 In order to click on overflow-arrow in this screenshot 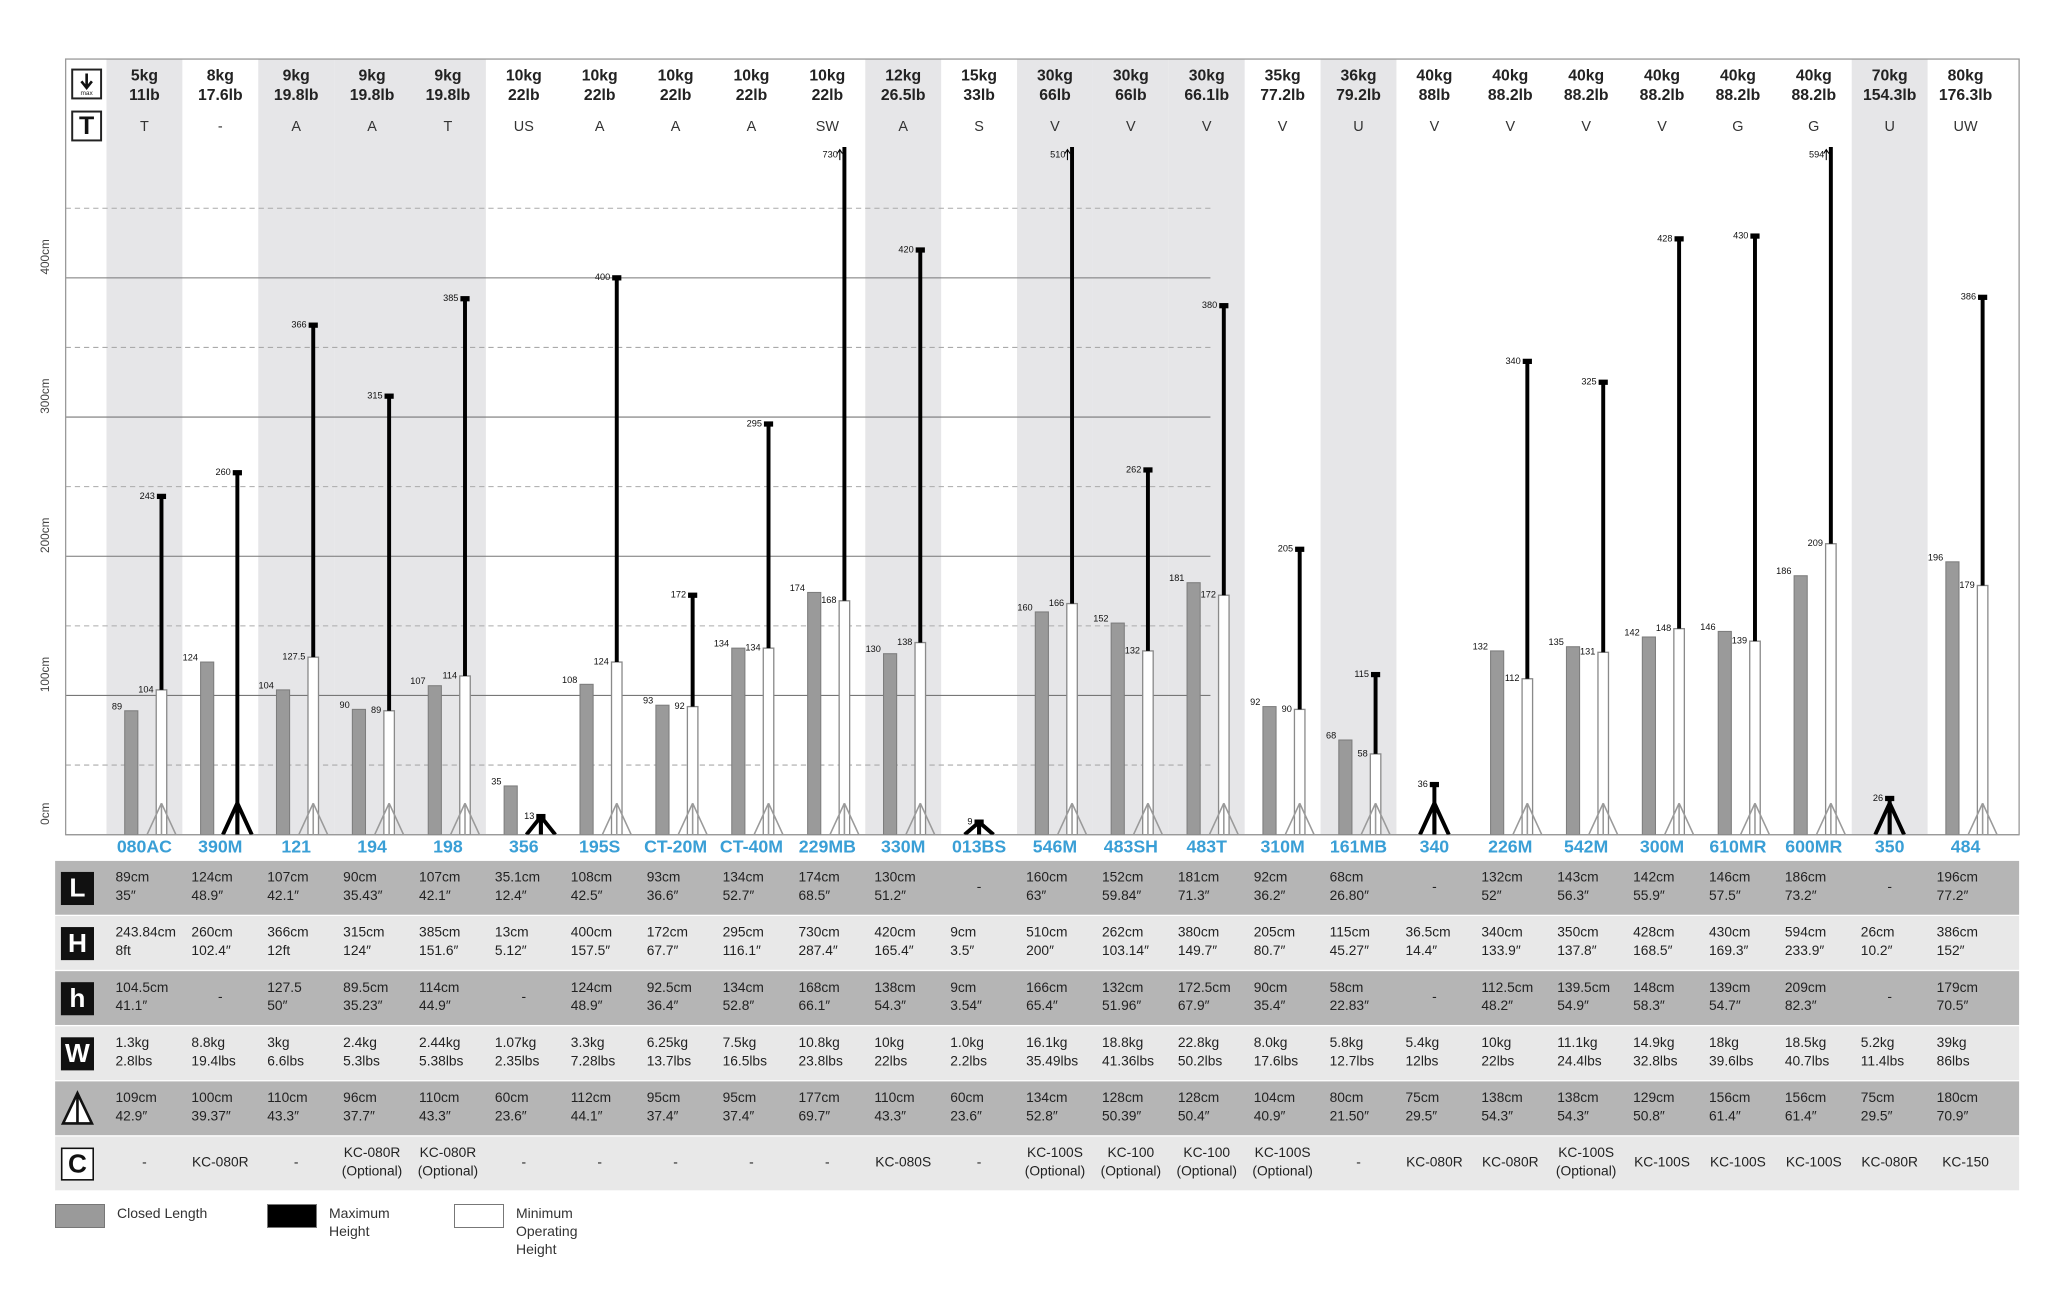, I will do `click(1067, 154)`.